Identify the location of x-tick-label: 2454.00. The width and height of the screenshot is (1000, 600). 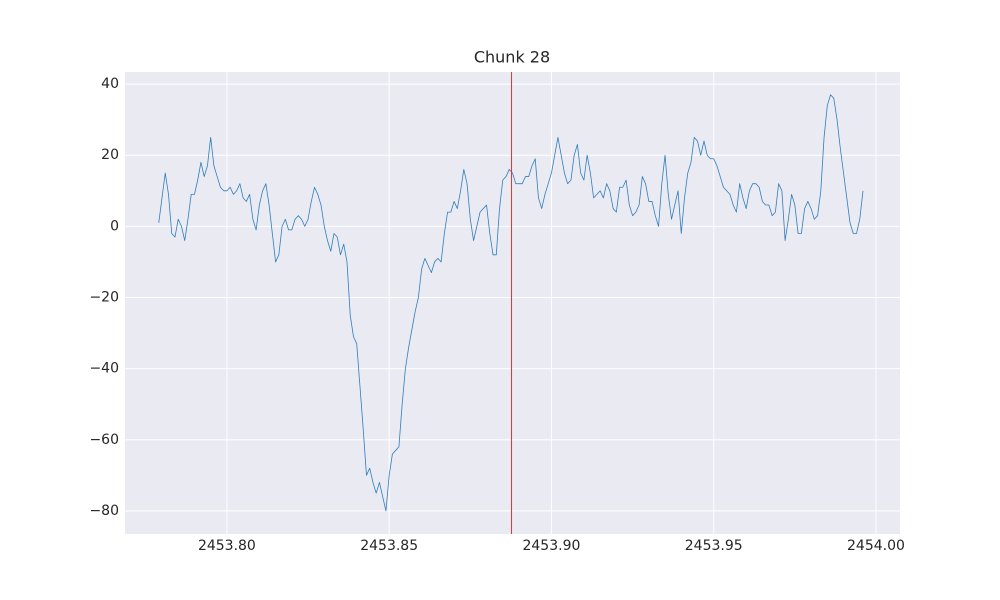
(876, 546).